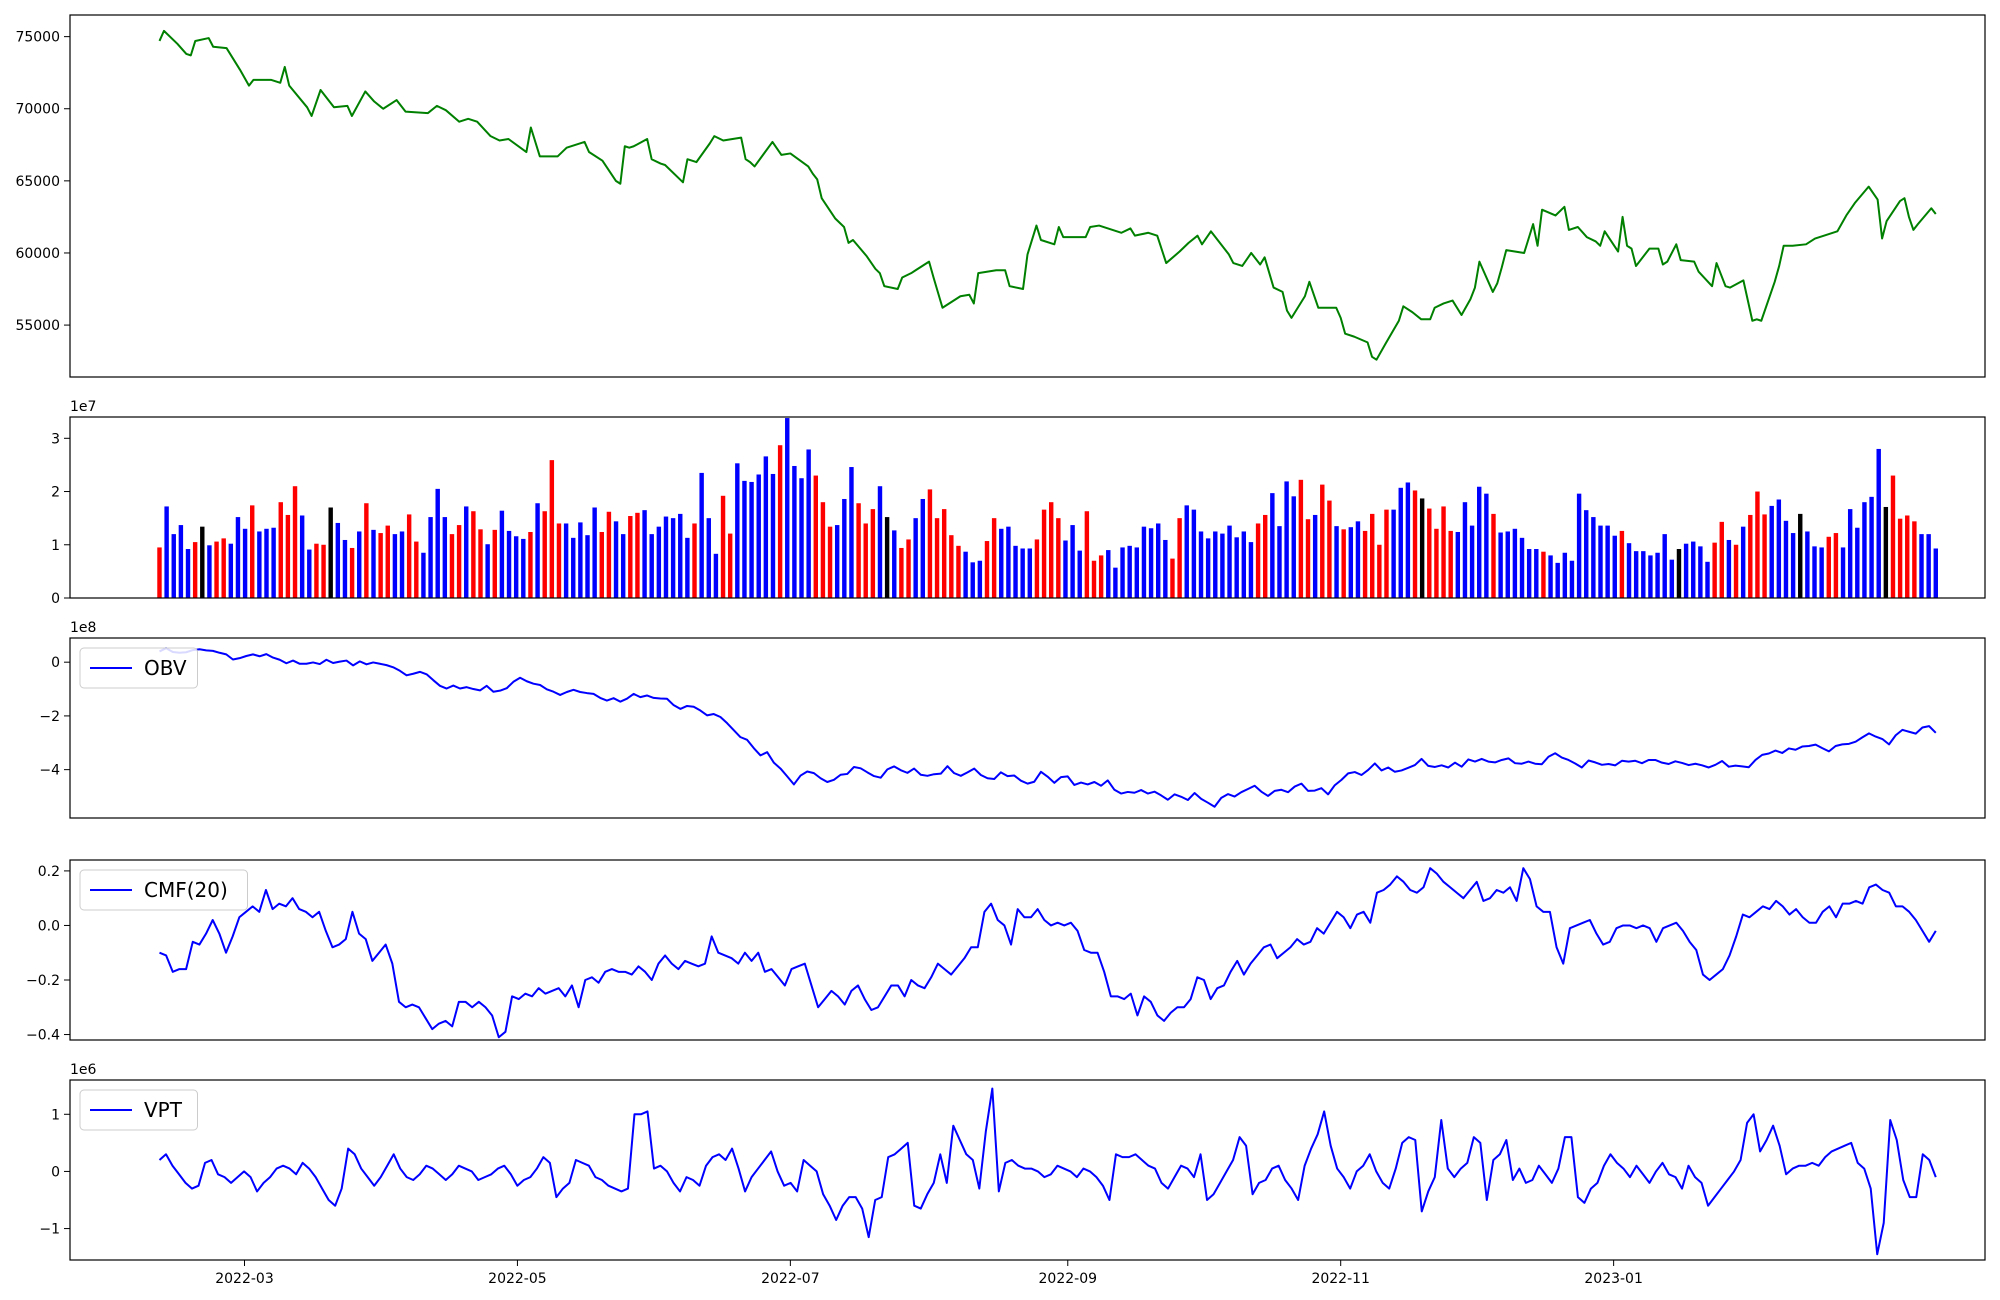  What do you see at coordinates (1613, 1279) in the screenshot?
I see `xtick-label: 2023-01` at bounding box center [1613, 1279].